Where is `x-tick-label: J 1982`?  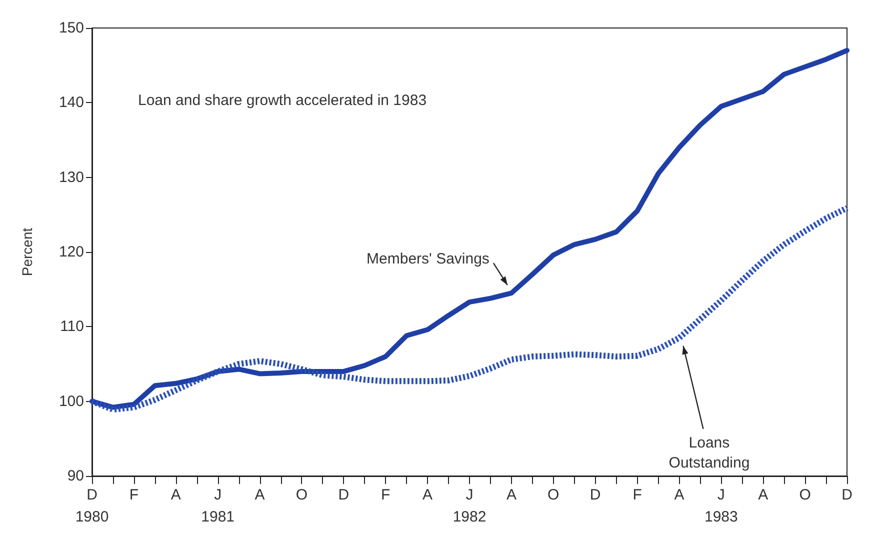 x-tick-label: J 1982 is located at coordinates (469, 506).